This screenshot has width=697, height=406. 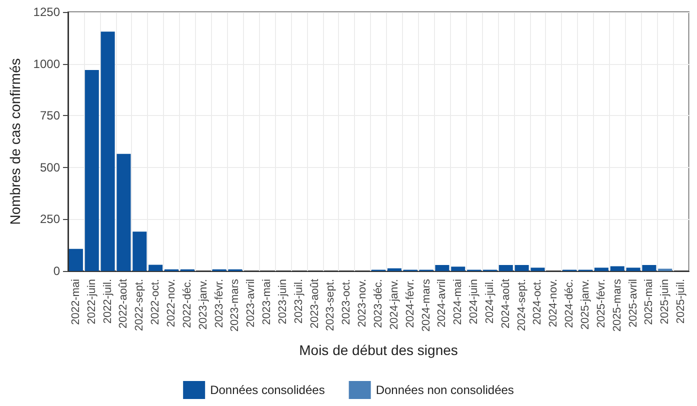 I want to click on x-tick-label: 2024-oct., so click(x=538, y=302).